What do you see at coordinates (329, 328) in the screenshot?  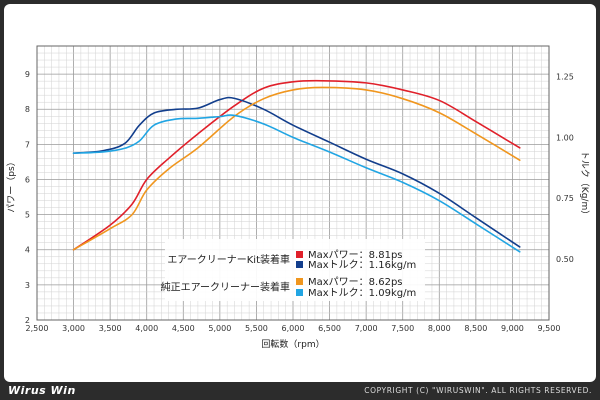 I see `x-tick-label: 6,500` at bounding box center [329, 328].